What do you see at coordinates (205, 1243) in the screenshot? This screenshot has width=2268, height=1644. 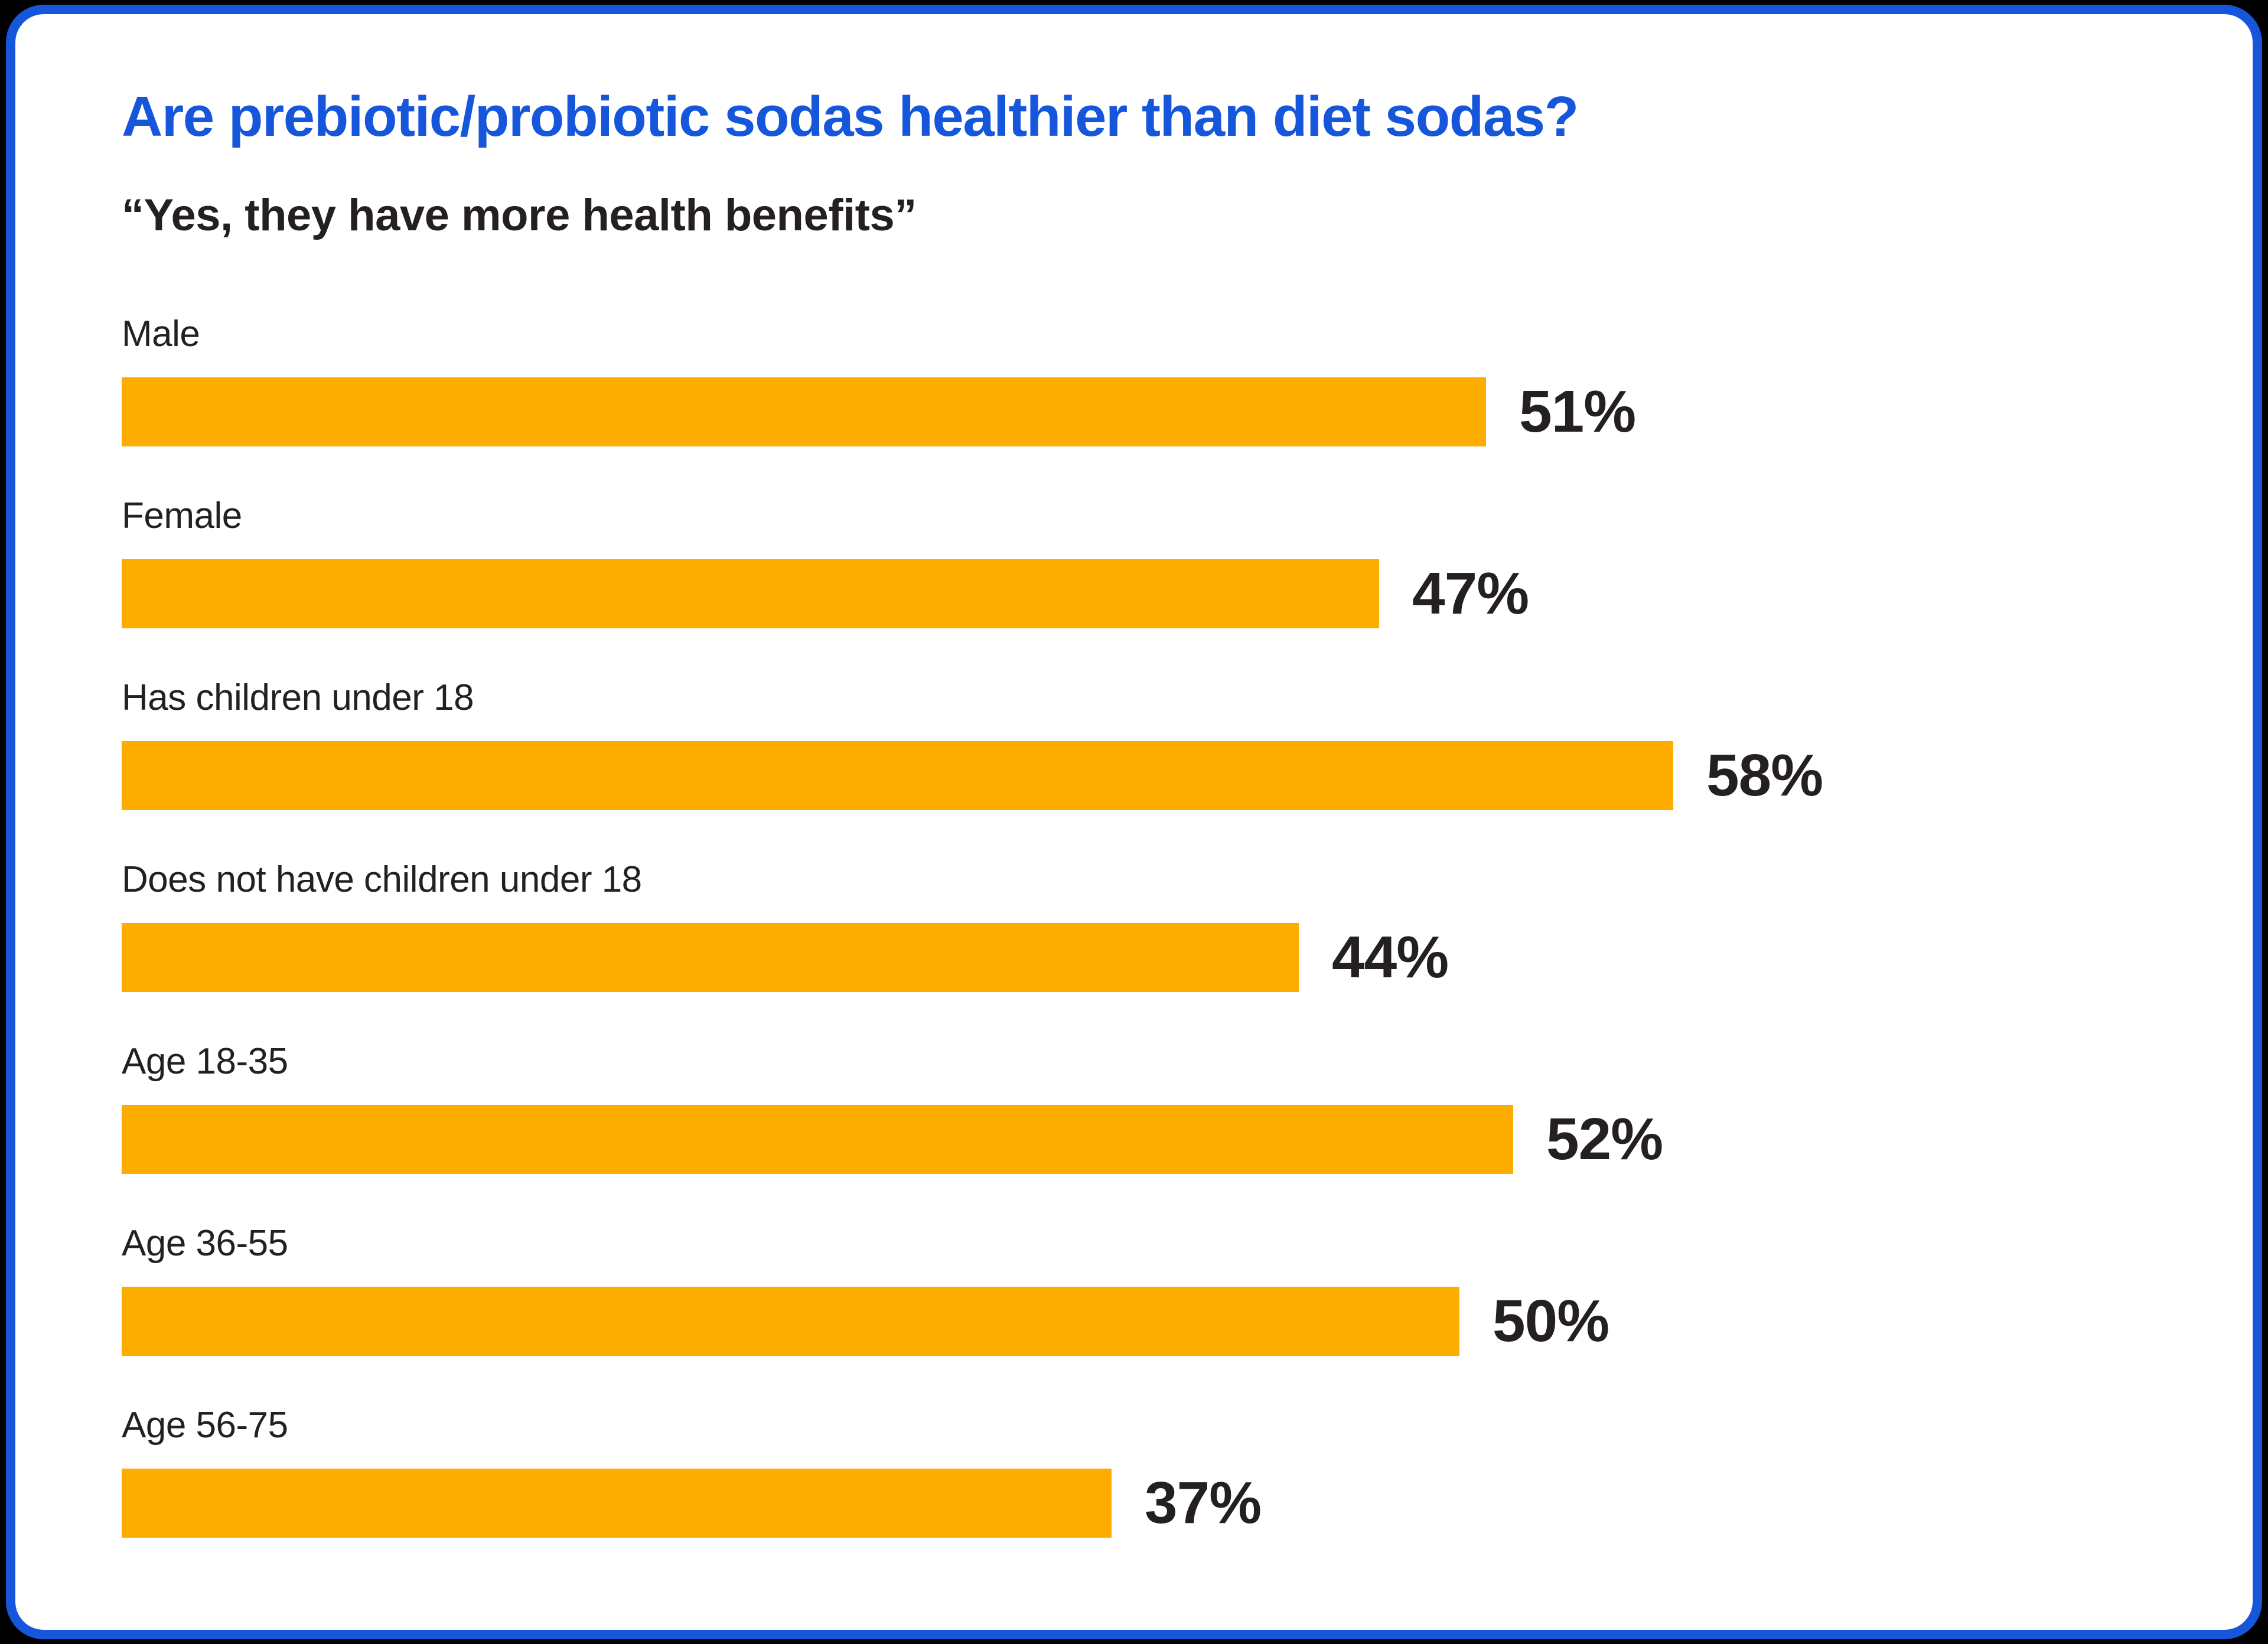 I see `bar-label: Age 36-55` at bounding box center [205, 1243].